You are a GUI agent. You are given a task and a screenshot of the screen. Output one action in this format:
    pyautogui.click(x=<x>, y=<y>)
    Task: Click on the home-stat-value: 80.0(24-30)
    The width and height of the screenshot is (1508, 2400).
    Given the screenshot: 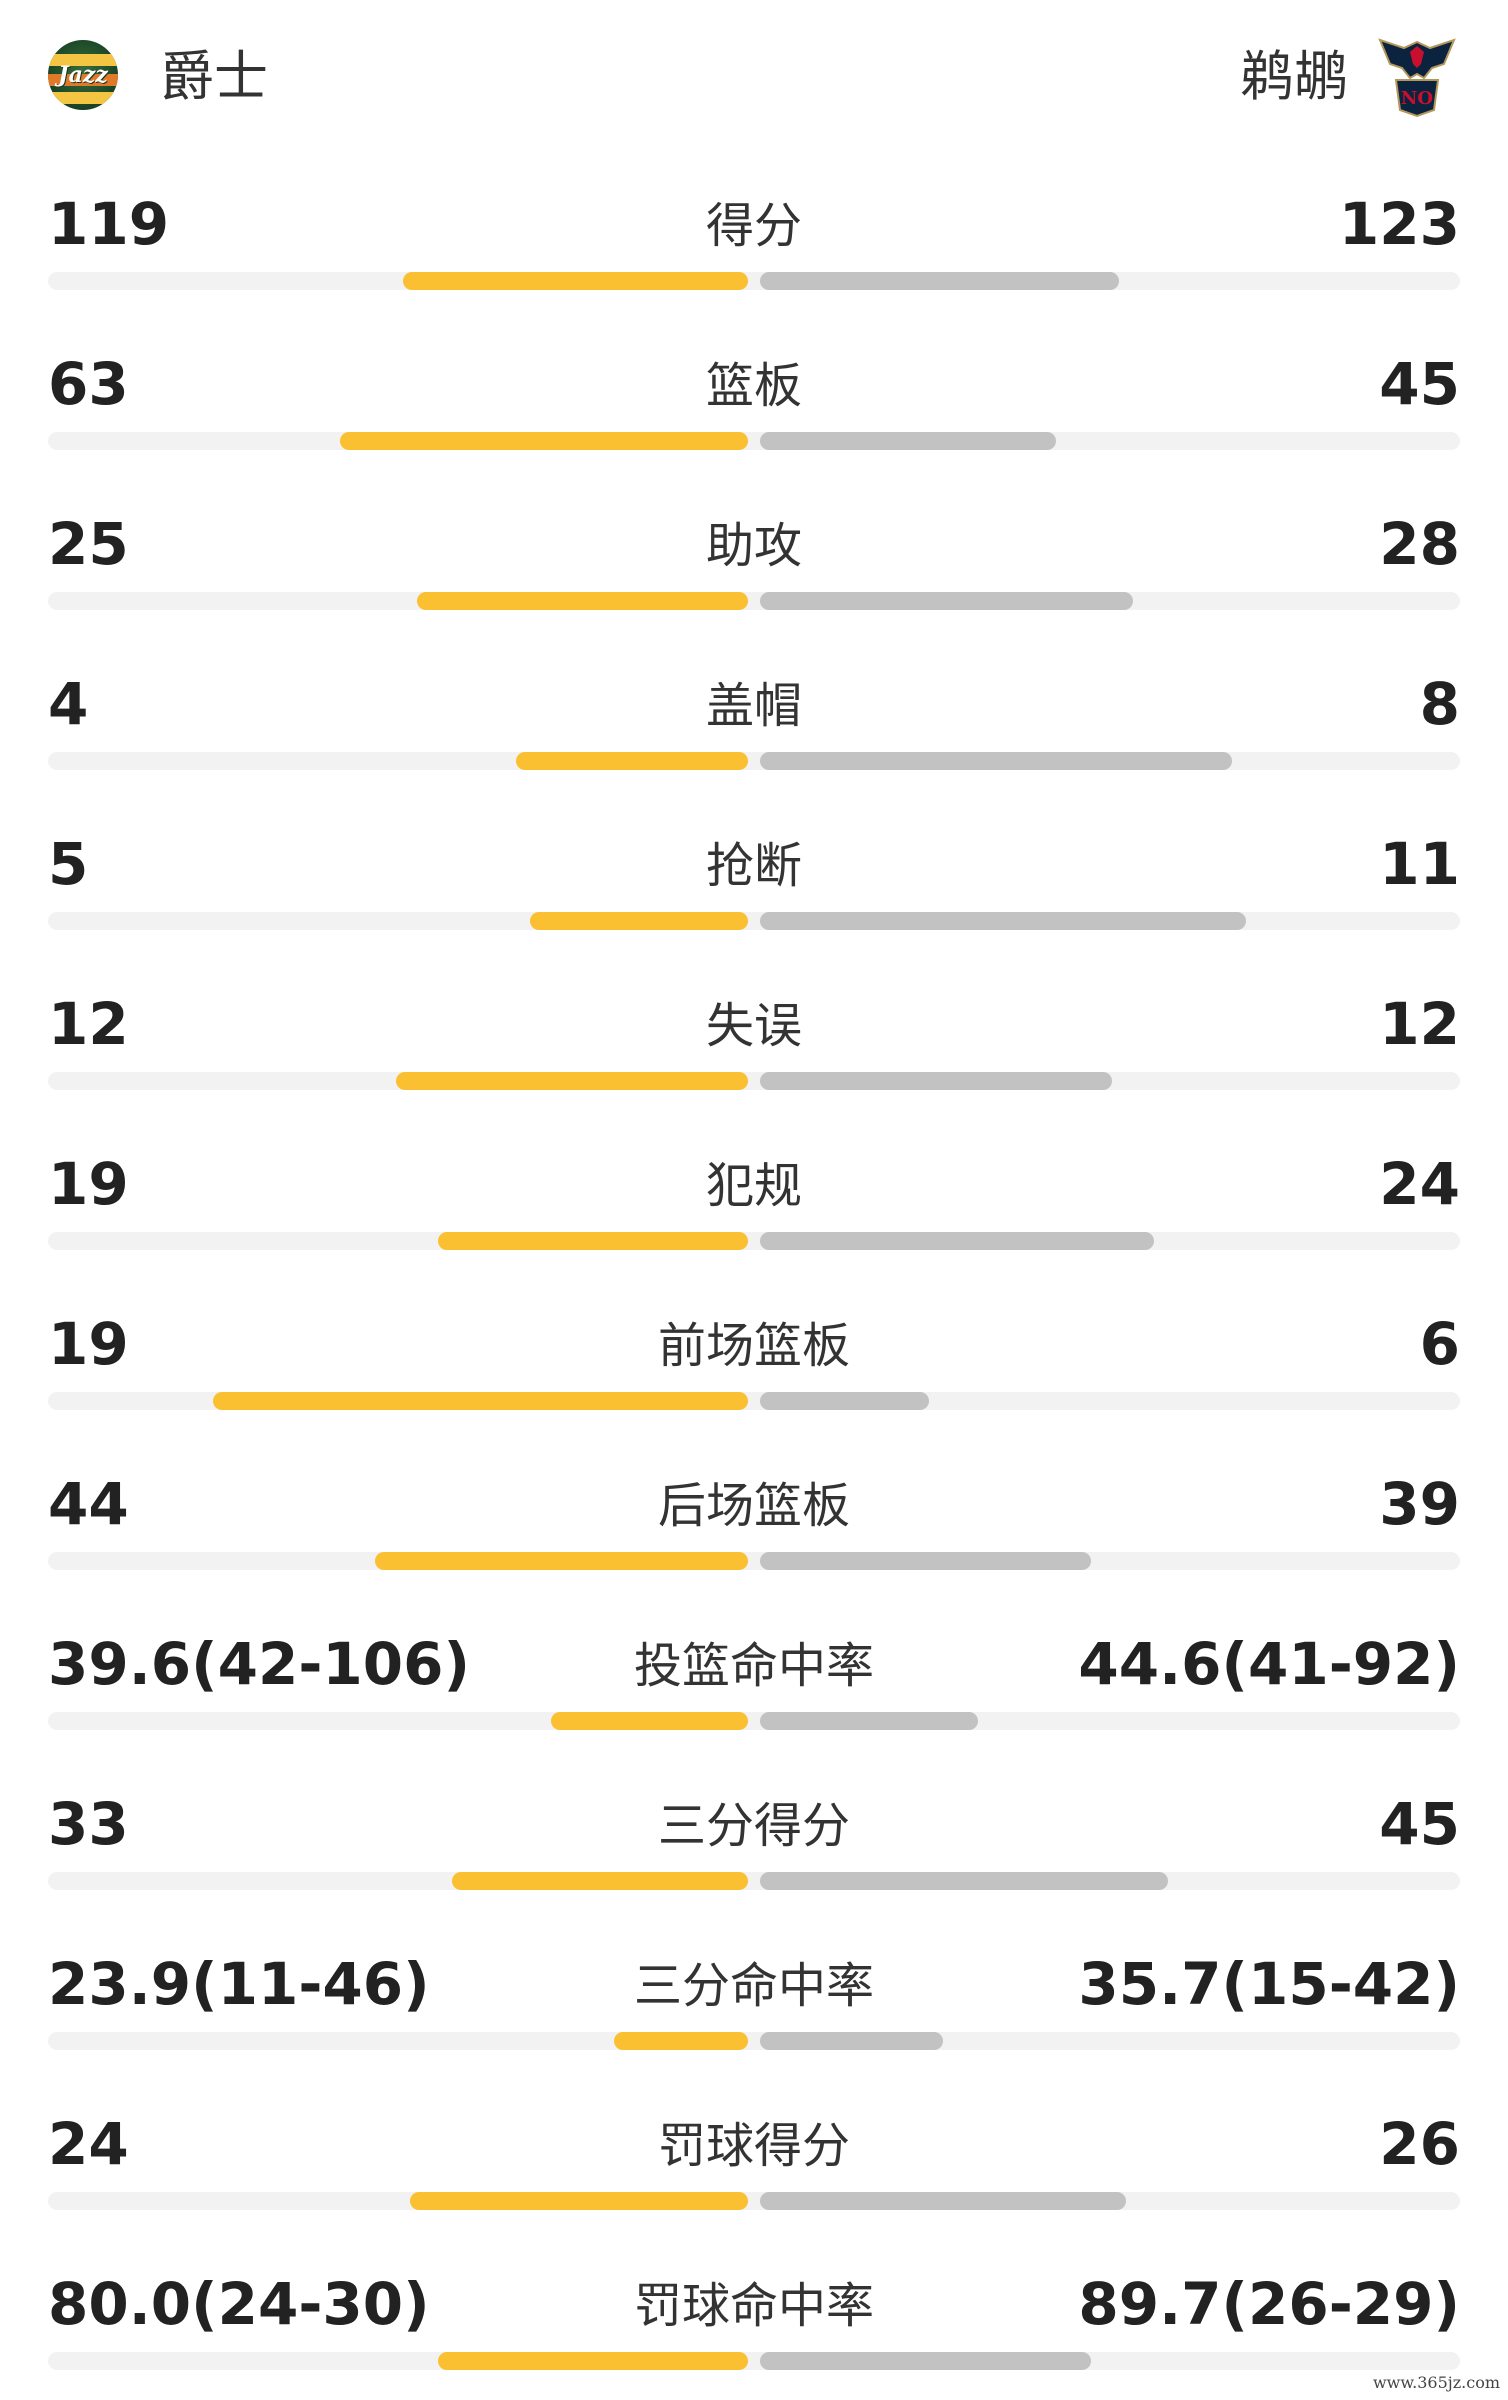 What is the action you would take?
    pyautogui.click(x=239, y=2304)
    